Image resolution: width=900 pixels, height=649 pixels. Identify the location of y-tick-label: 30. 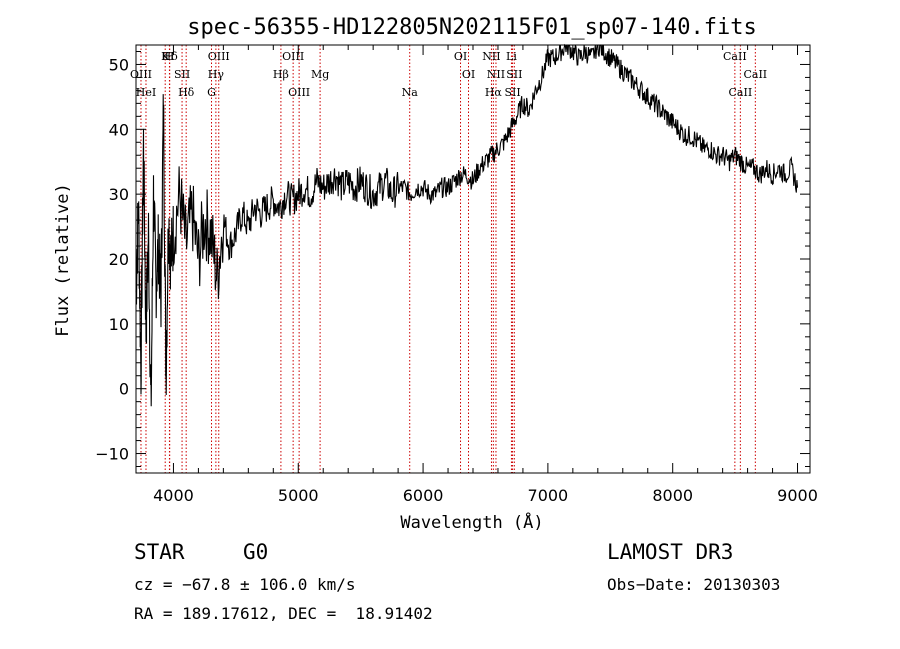
(119, 194).